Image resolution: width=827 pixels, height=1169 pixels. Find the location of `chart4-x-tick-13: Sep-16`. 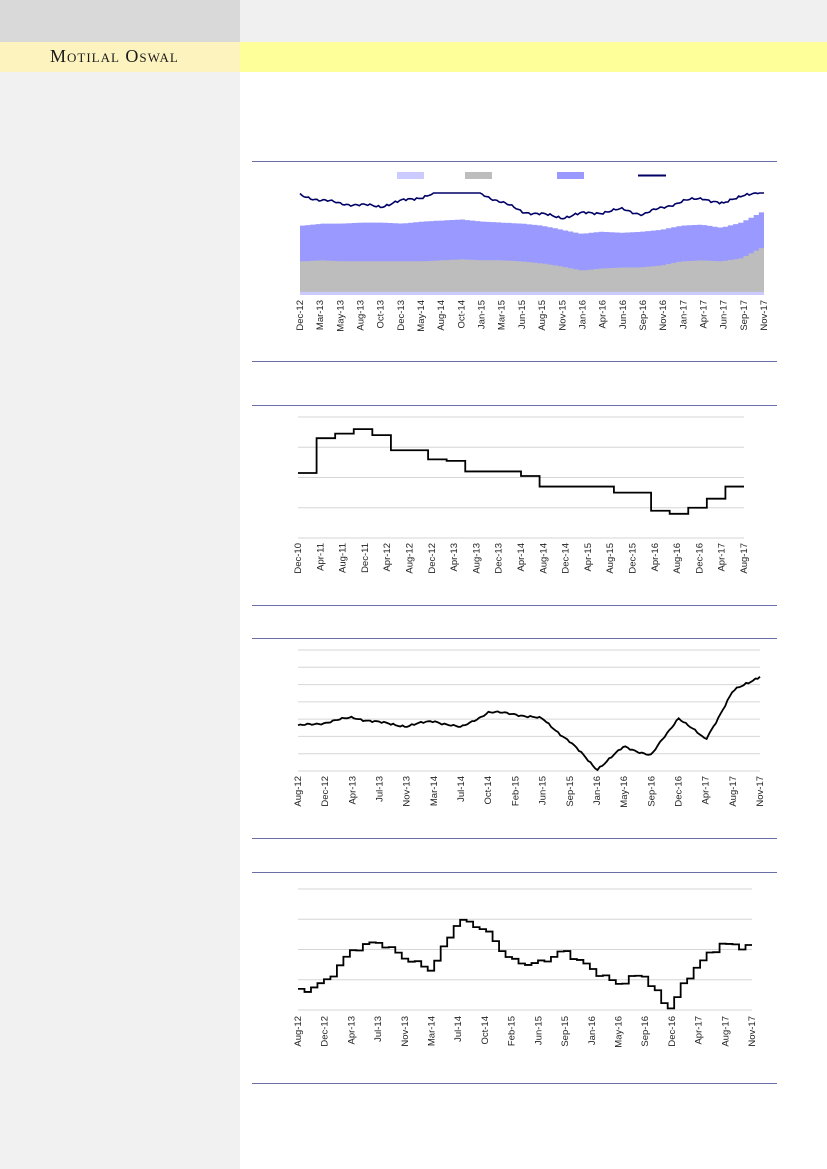

chart4-x-tick-13: Sep-16 is located at coordinates (645, 1031).